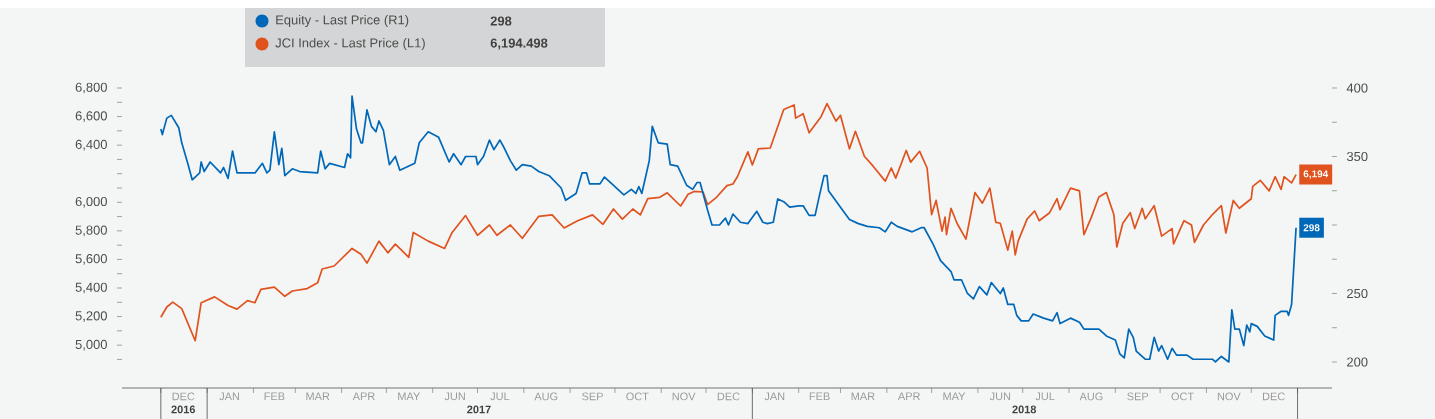 This screenshot has width=1435, height=419. What do you see at coordinates (1357, 156) in the screenshot?
I see `y2-tick-label: 350` at bounding box center [1357, 156].